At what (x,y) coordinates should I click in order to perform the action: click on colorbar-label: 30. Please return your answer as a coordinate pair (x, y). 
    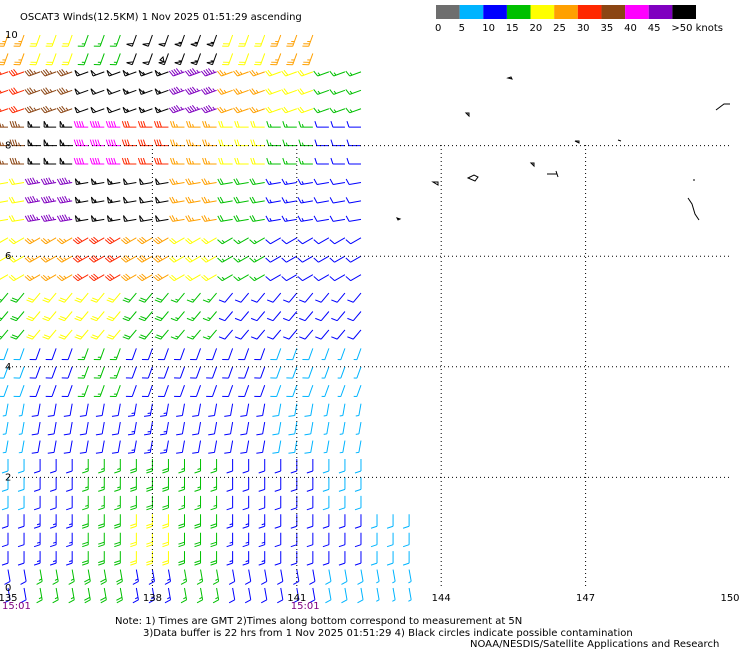
    Looking at the image, I should click on (583, 28).